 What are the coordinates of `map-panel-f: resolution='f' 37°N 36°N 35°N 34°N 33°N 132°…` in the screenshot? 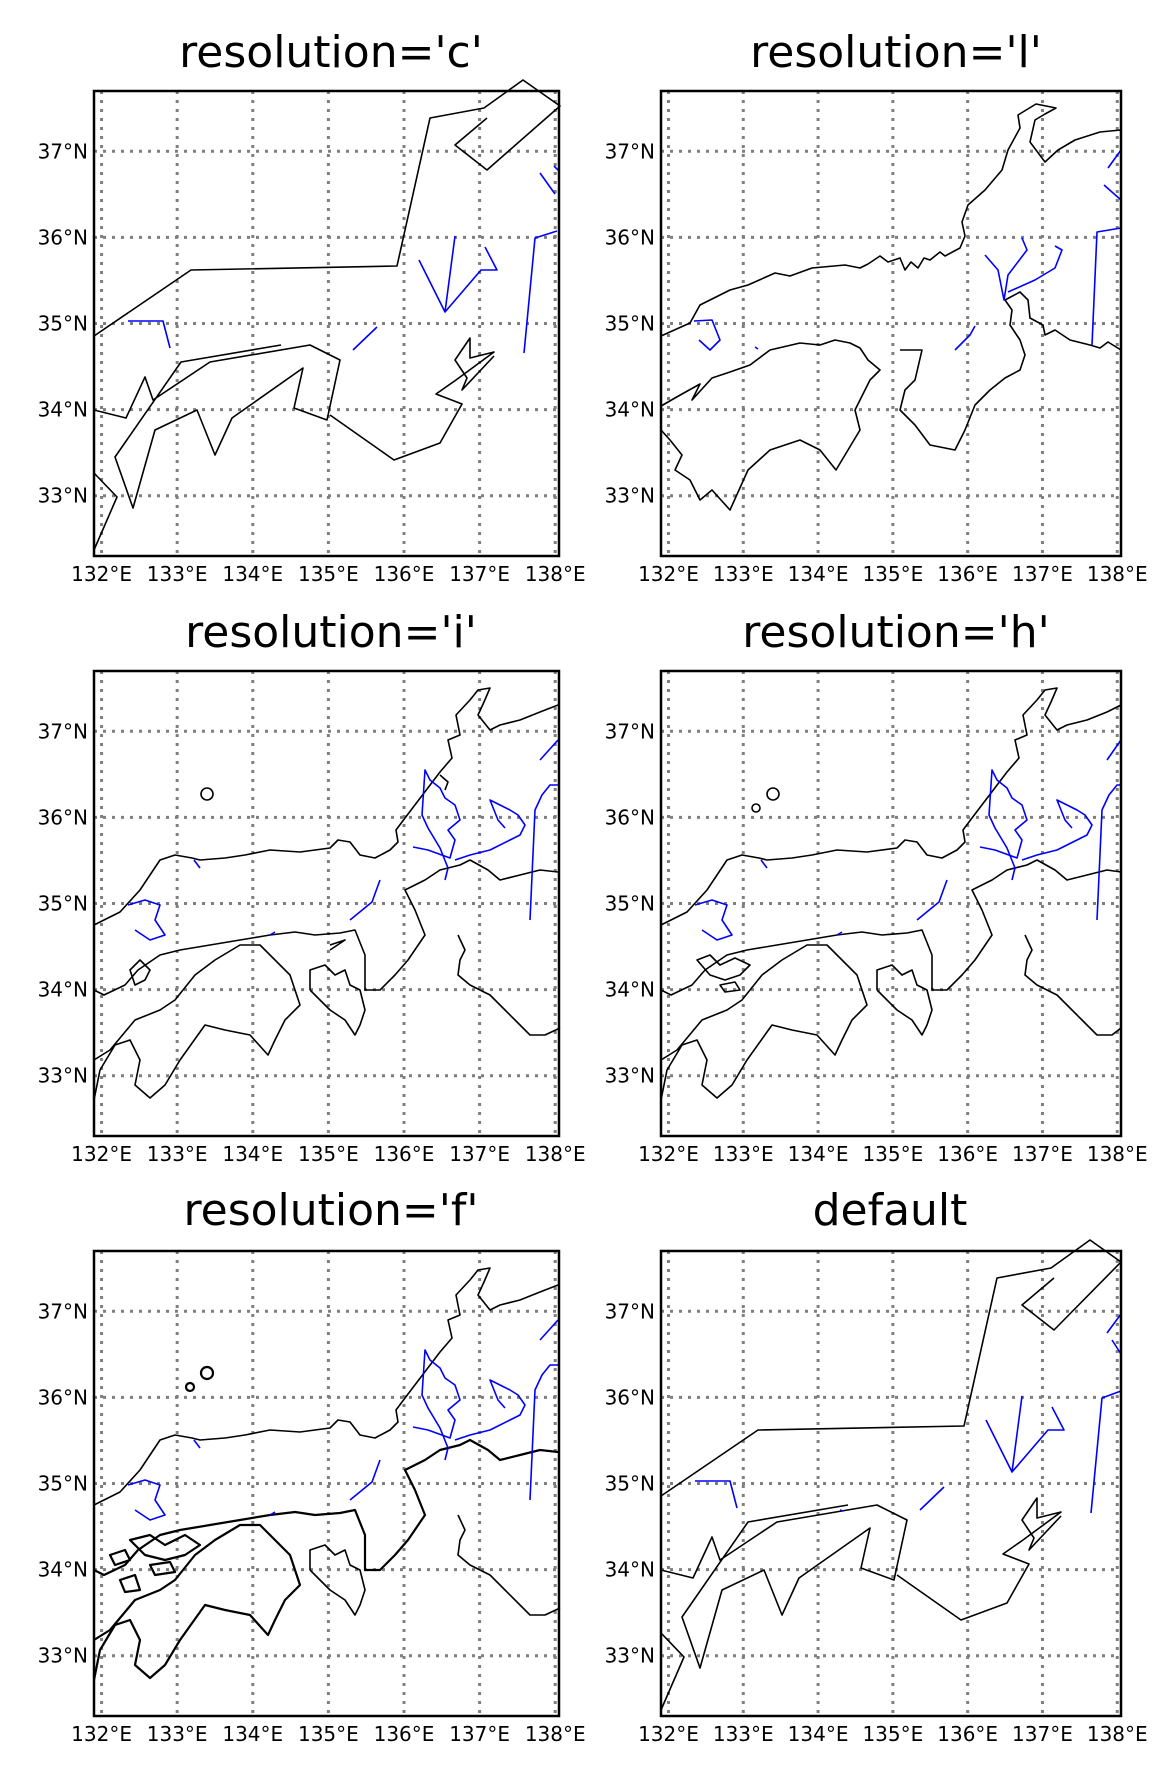 It's located at (312, 1465).